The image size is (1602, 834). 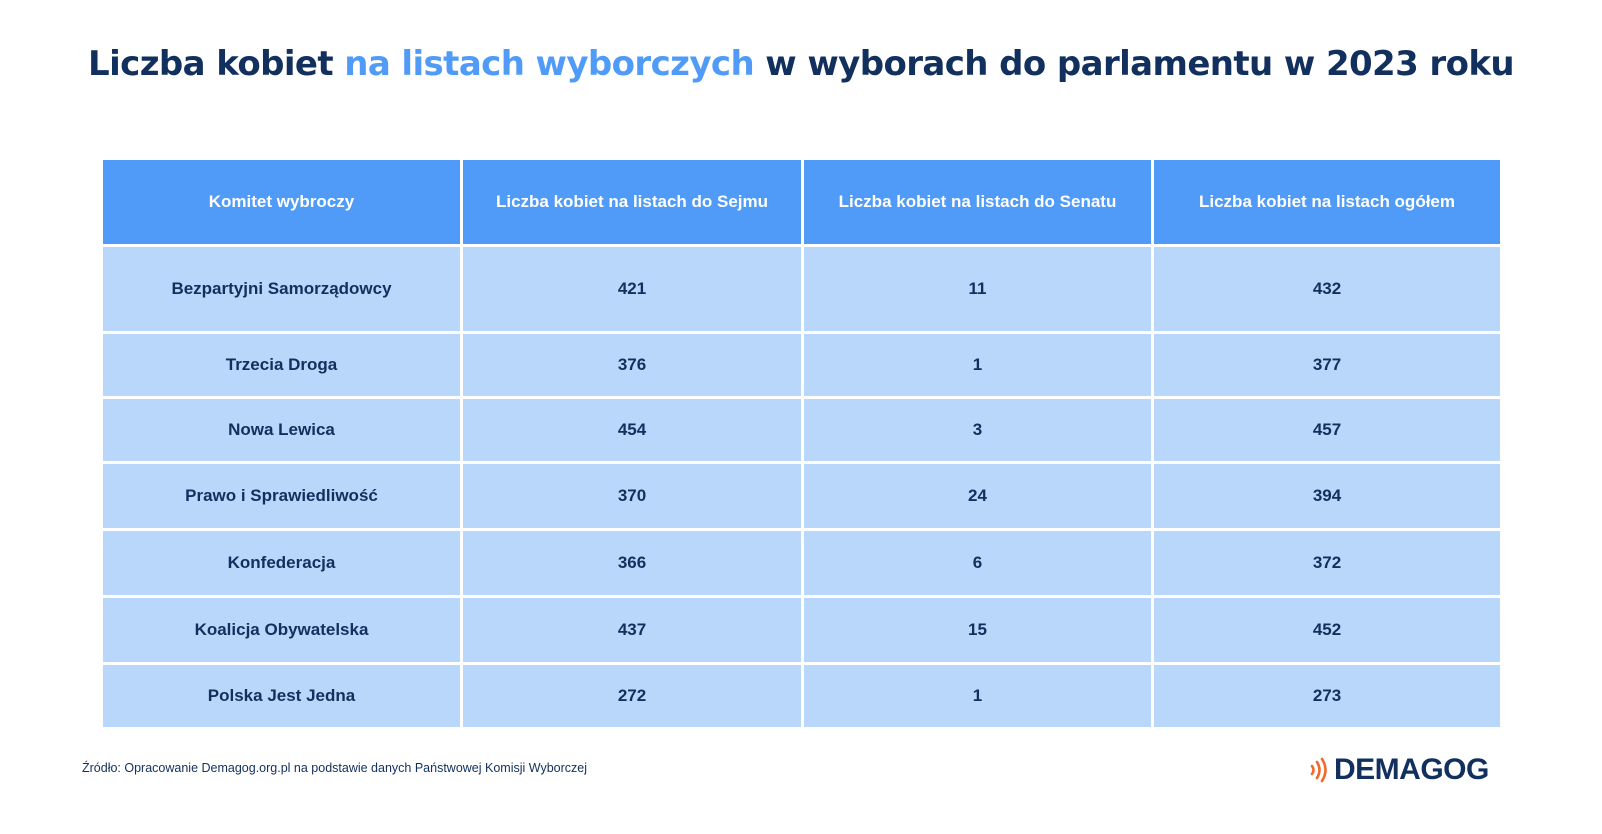 I want to click on total-cell: 377, so click(x=1327, y=365).